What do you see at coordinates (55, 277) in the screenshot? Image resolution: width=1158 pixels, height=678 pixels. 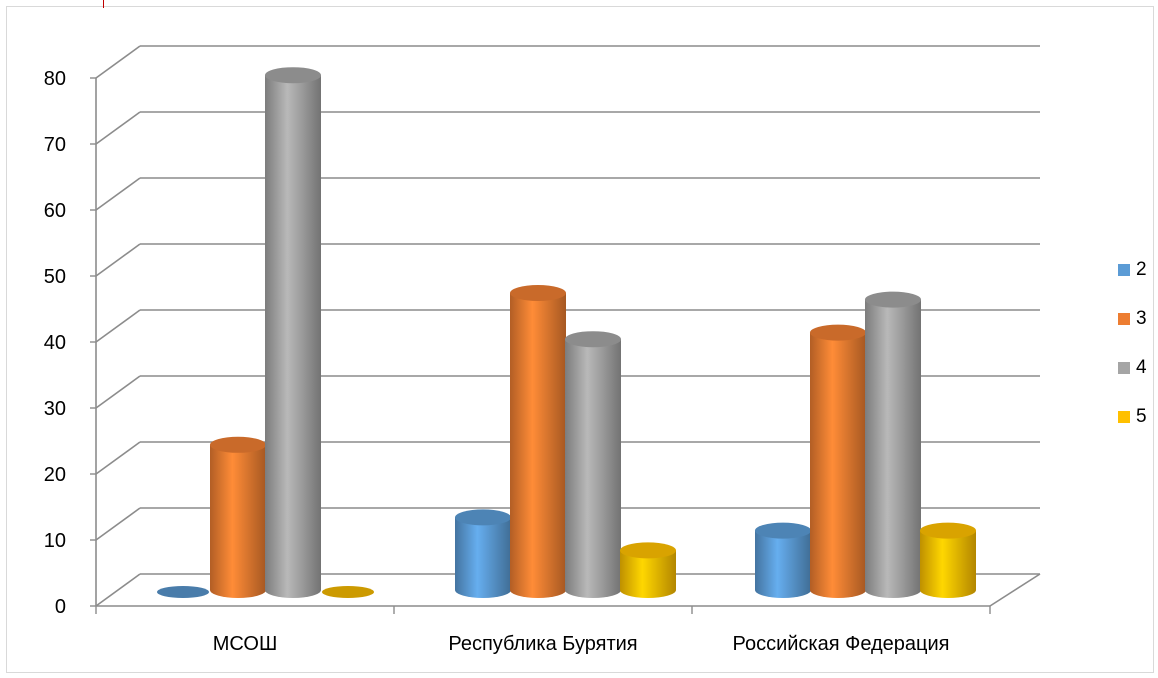 I see `y-tick-label: 50` at bounding box center [55, 277].